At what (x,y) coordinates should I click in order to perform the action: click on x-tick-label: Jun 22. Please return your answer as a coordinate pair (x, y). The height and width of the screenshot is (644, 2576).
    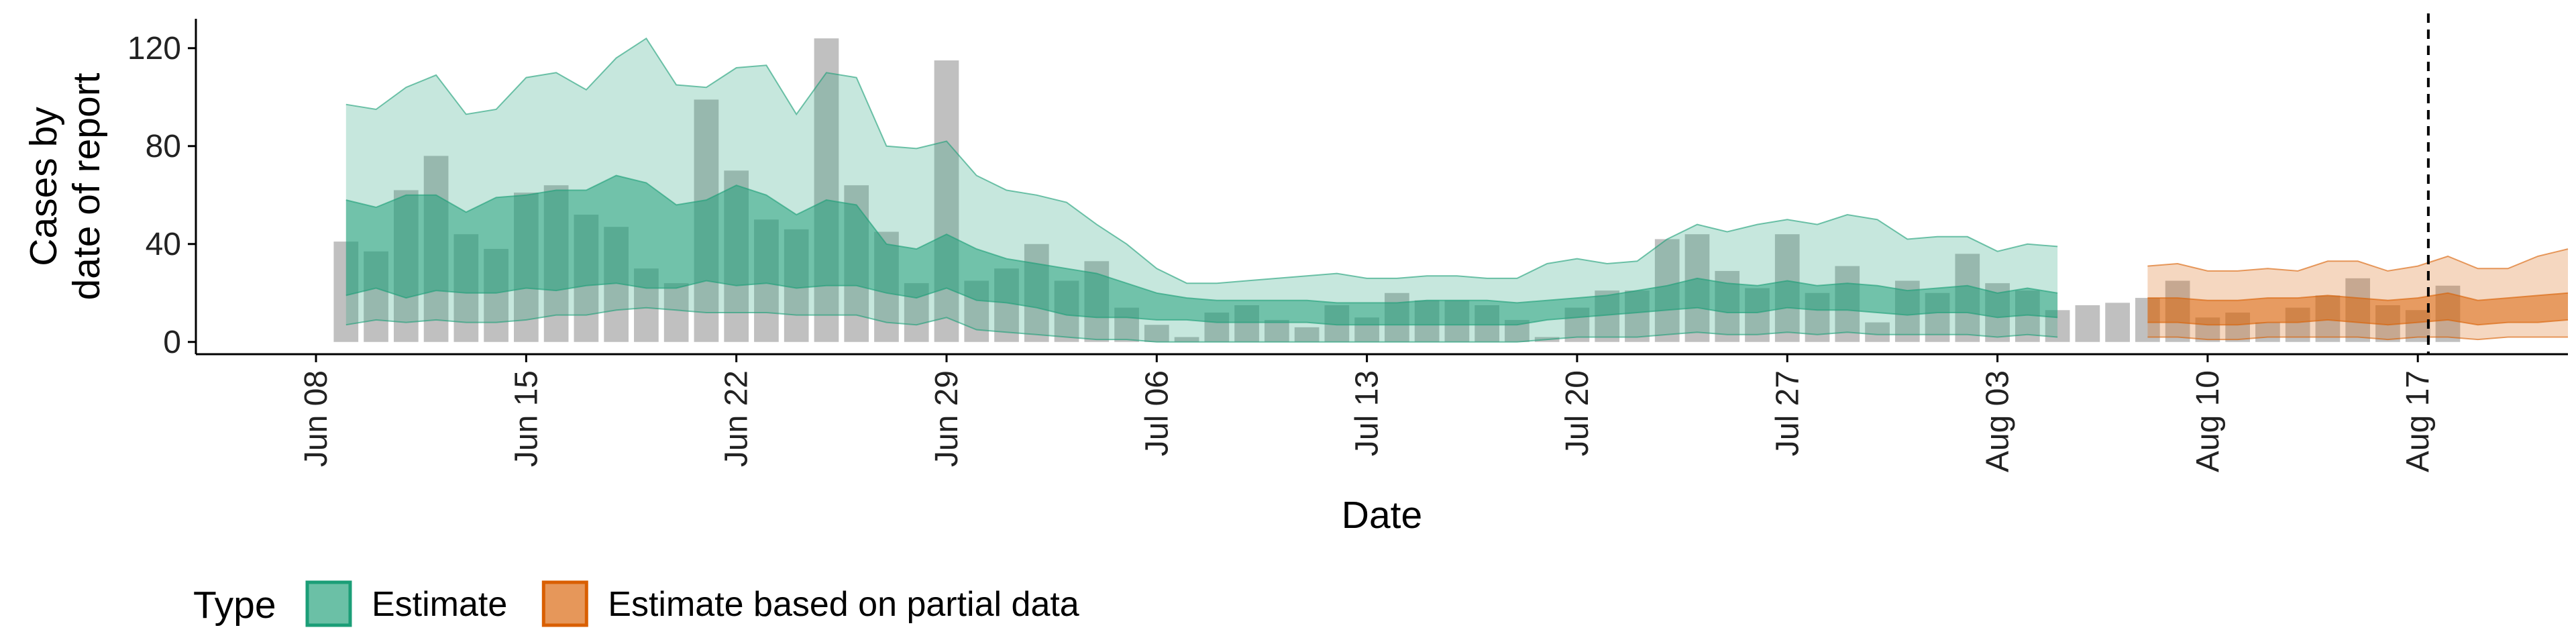
    Looking at the image, I should click on (737, 418).